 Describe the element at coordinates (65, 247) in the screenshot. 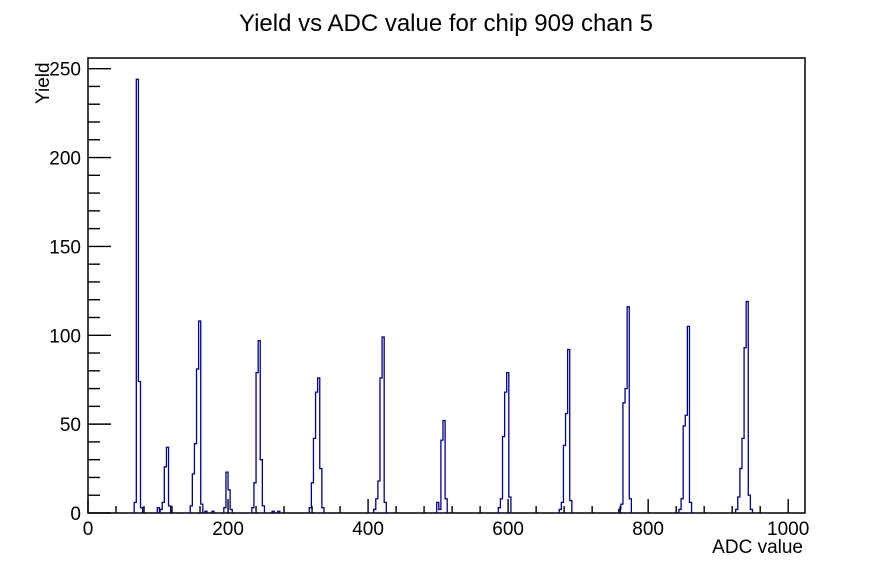

I see `y-tick-label: 150` at that location.